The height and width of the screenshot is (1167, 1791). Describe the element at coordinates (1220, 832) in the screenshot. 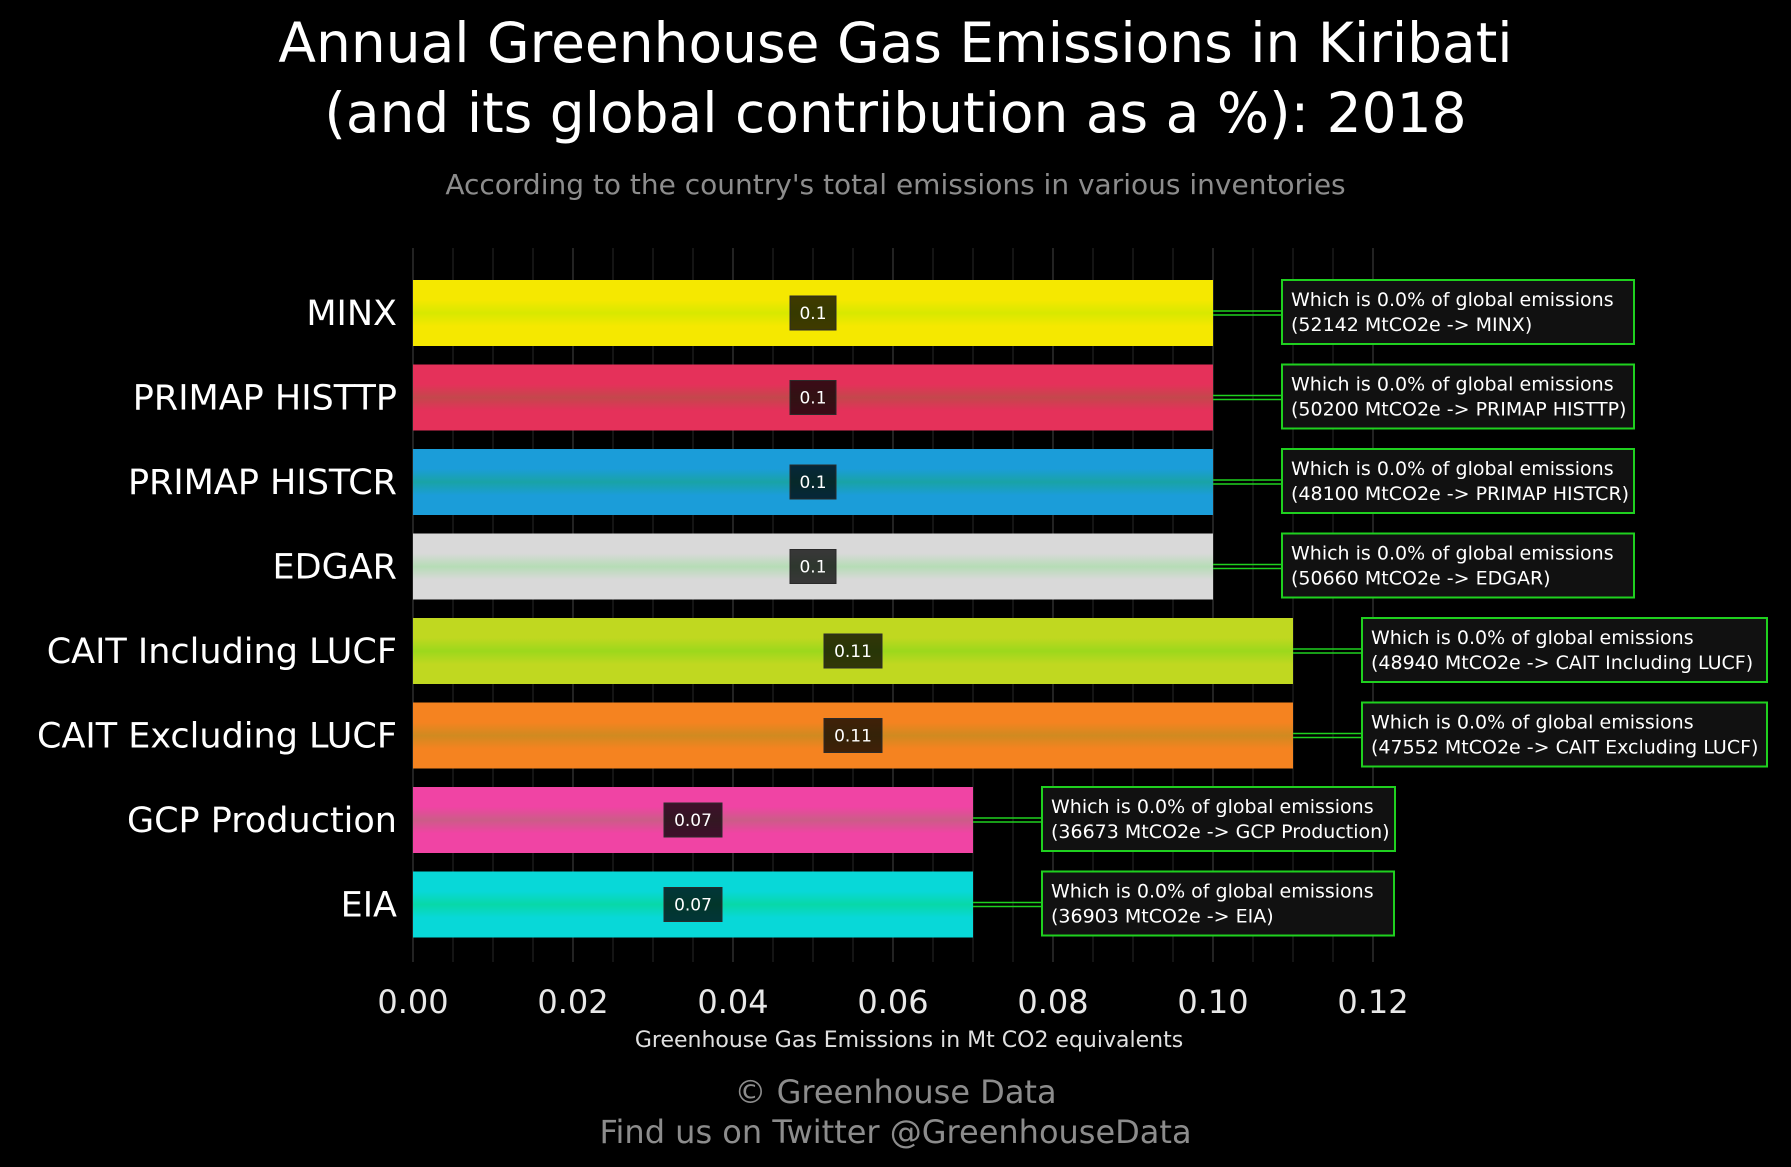

I see `annotation-text-line-2: (36673 MtCO2e -> GCP Production)` at that location.